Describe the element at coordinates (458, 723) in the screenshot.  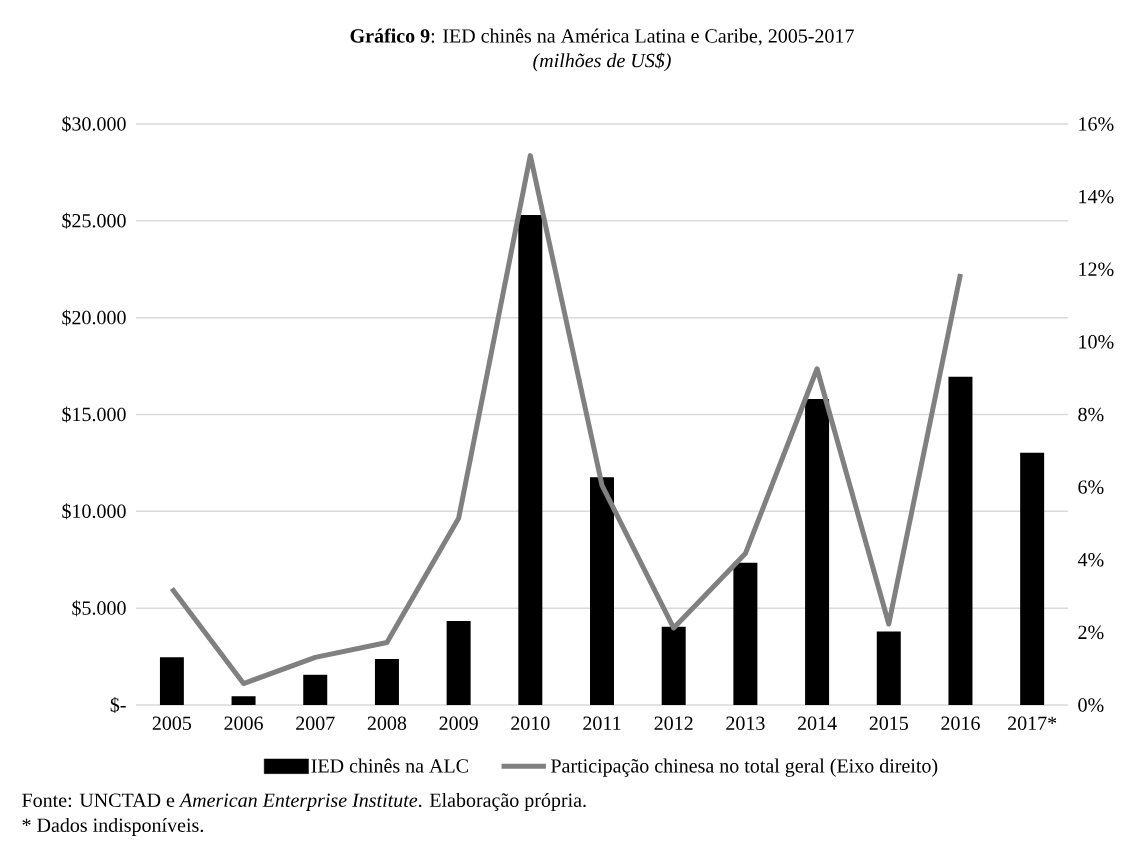
I see `x-tick-label: 2009` at that location.